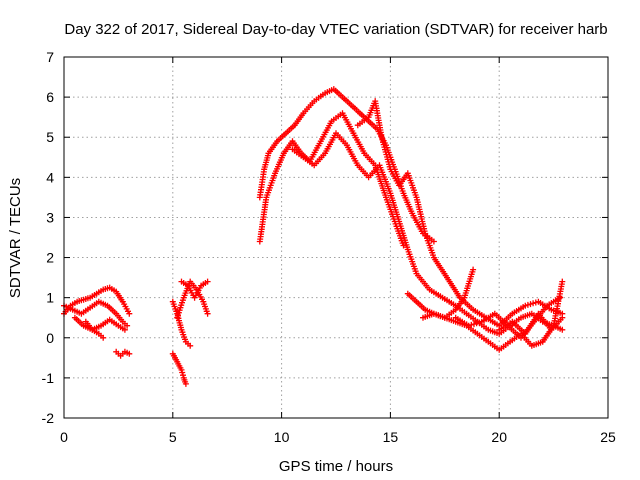  I want to click on y-axis-label: SDTVAR / TECUs, so click(15, 238).